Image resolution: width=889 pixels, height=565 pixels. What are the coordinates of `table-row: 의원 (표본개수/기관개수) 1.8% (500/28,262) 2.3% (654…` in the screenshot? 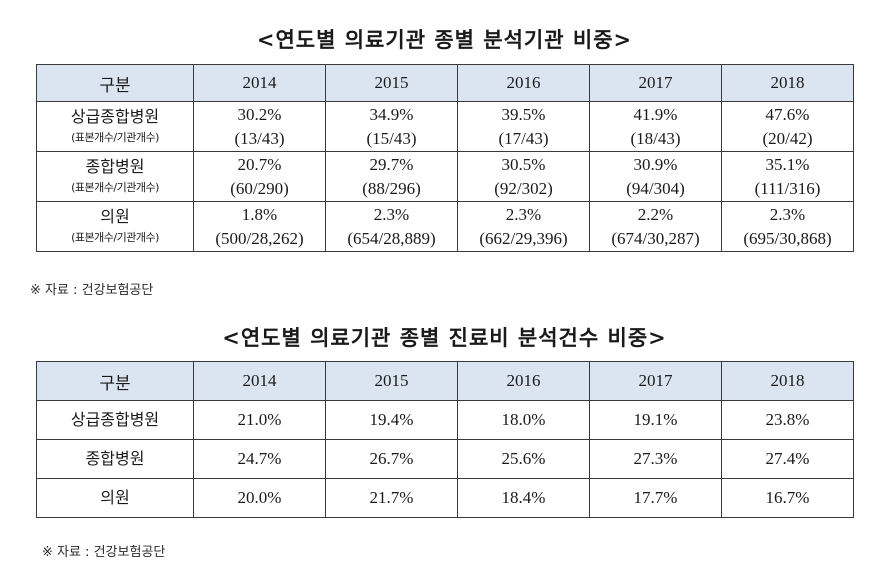 It's located at (445, 226).